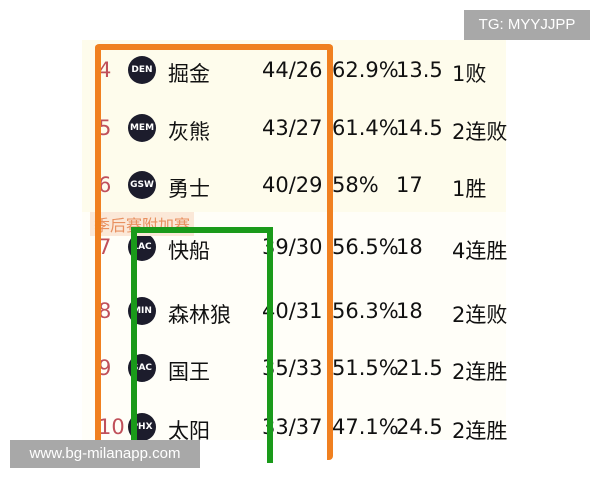 This screenshot has height=480, width=600. What do you see at coordinates (199, 315) in the screenshot?
I see `team-name: 森林狼` at bounding box center [199, 315].